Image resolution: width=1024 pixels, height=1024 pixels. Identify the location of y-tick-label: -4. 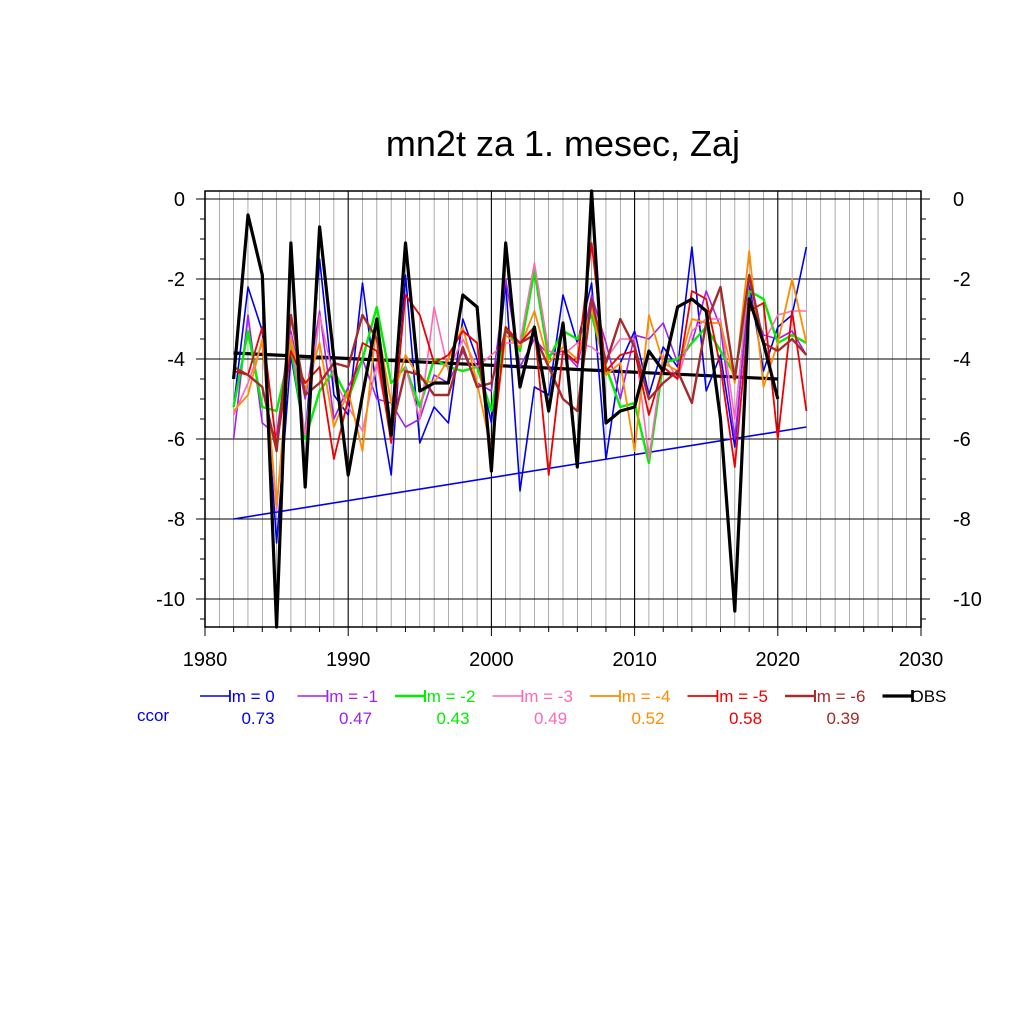
(176, 360).